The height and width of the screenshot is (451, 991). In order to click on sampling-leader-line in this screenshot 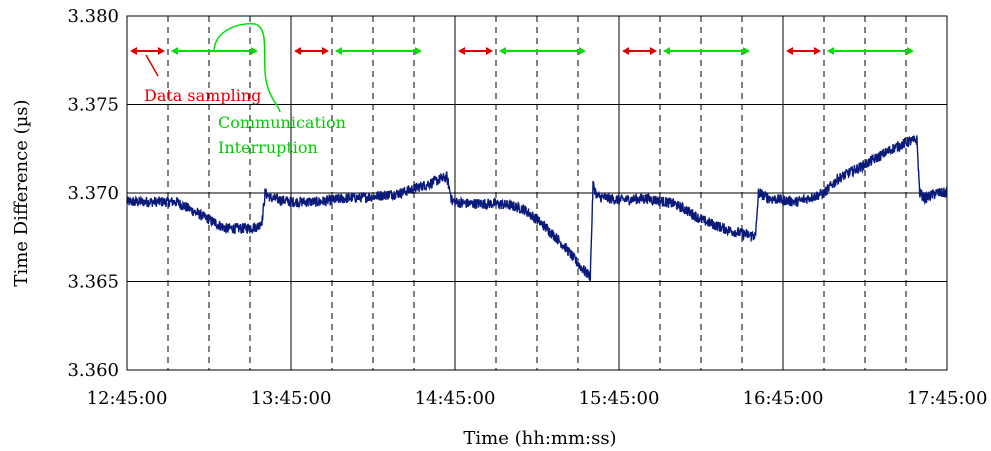, I will do `click(152, 65)`.